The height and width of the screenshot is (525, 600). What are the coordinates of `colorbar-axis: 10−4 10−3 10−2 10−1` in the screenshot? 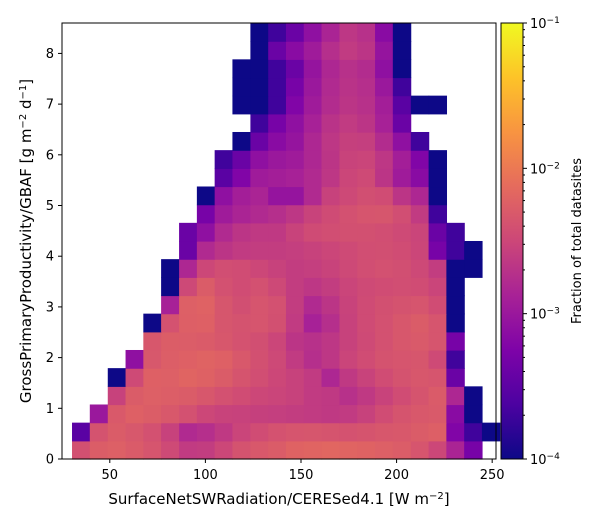 It's located at (541, 242).